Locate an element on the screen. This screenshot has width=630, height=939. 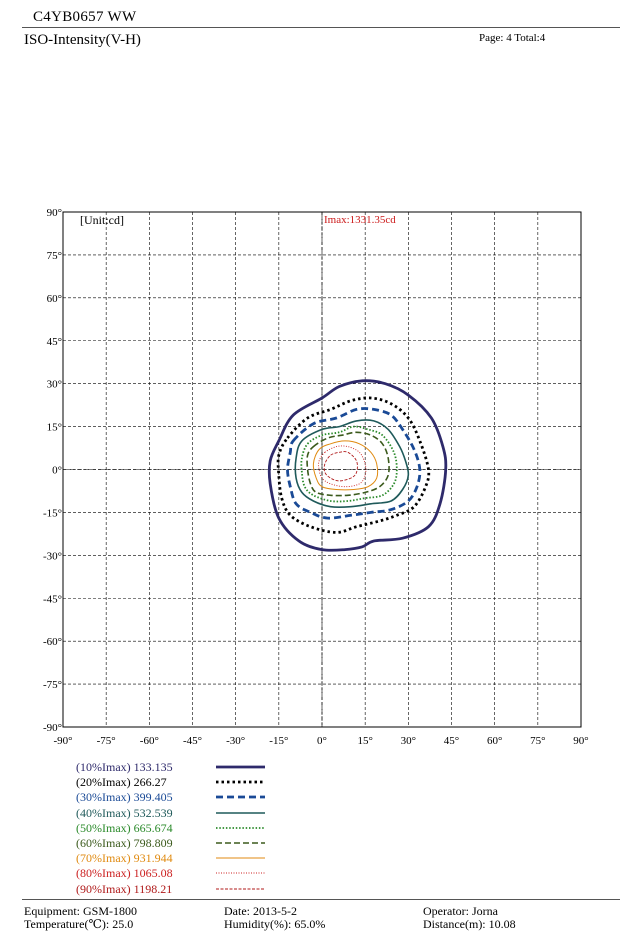
x-tick-label: 0° is located at coordinates (322, 741).